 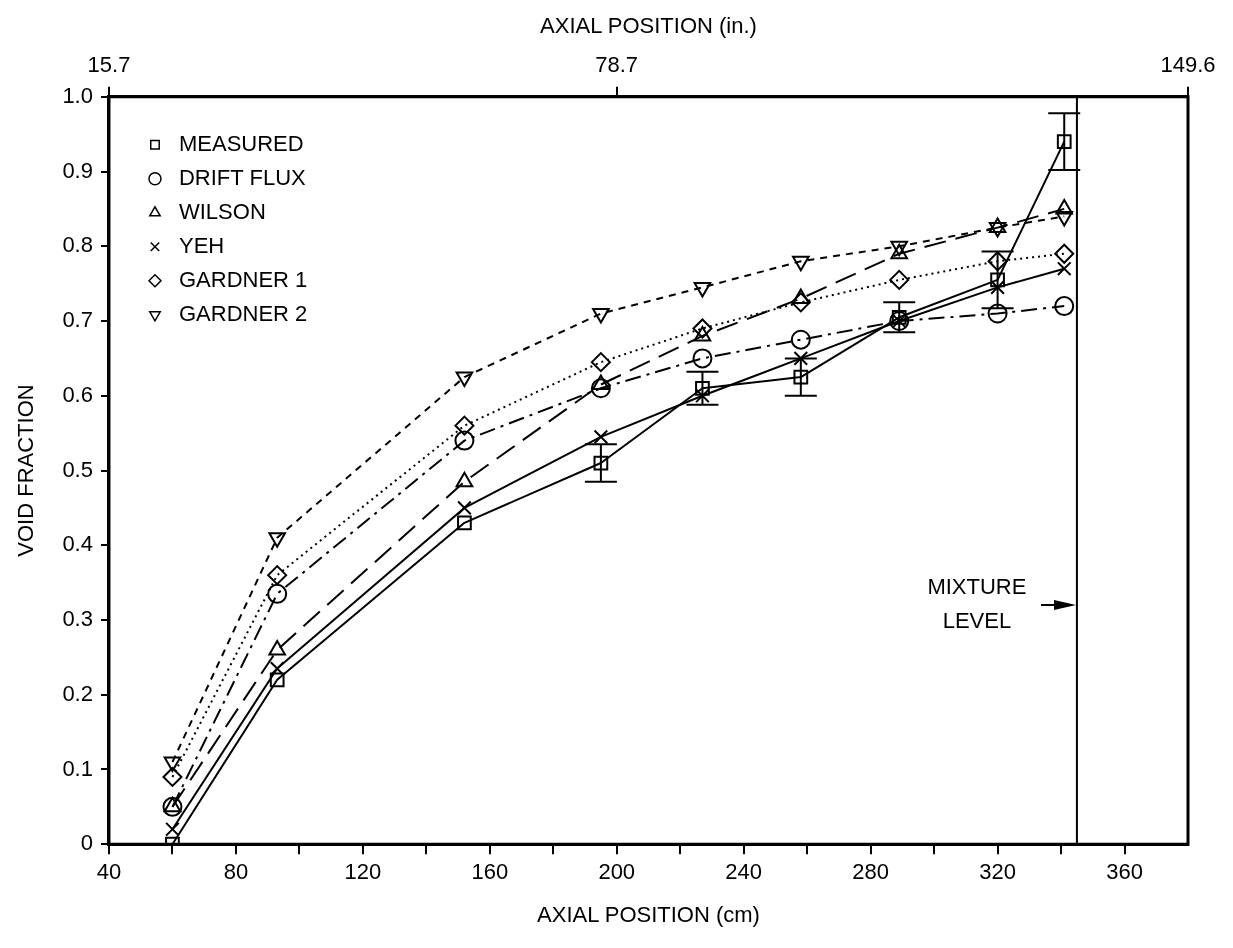 What do you see at coordinates (77, 320) in the screenshot?
I see `y-tick-label: 0.7` at bounding box center [77, 320].